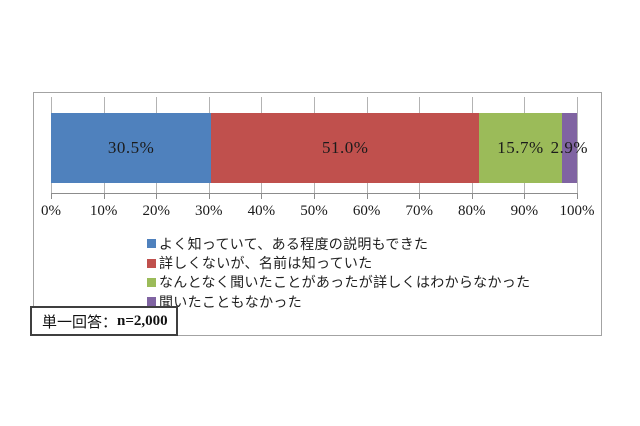 The height and width of the screenshot is (426, 640). I want to click on bar-segment-2: 51.0%, so click(345, 148).